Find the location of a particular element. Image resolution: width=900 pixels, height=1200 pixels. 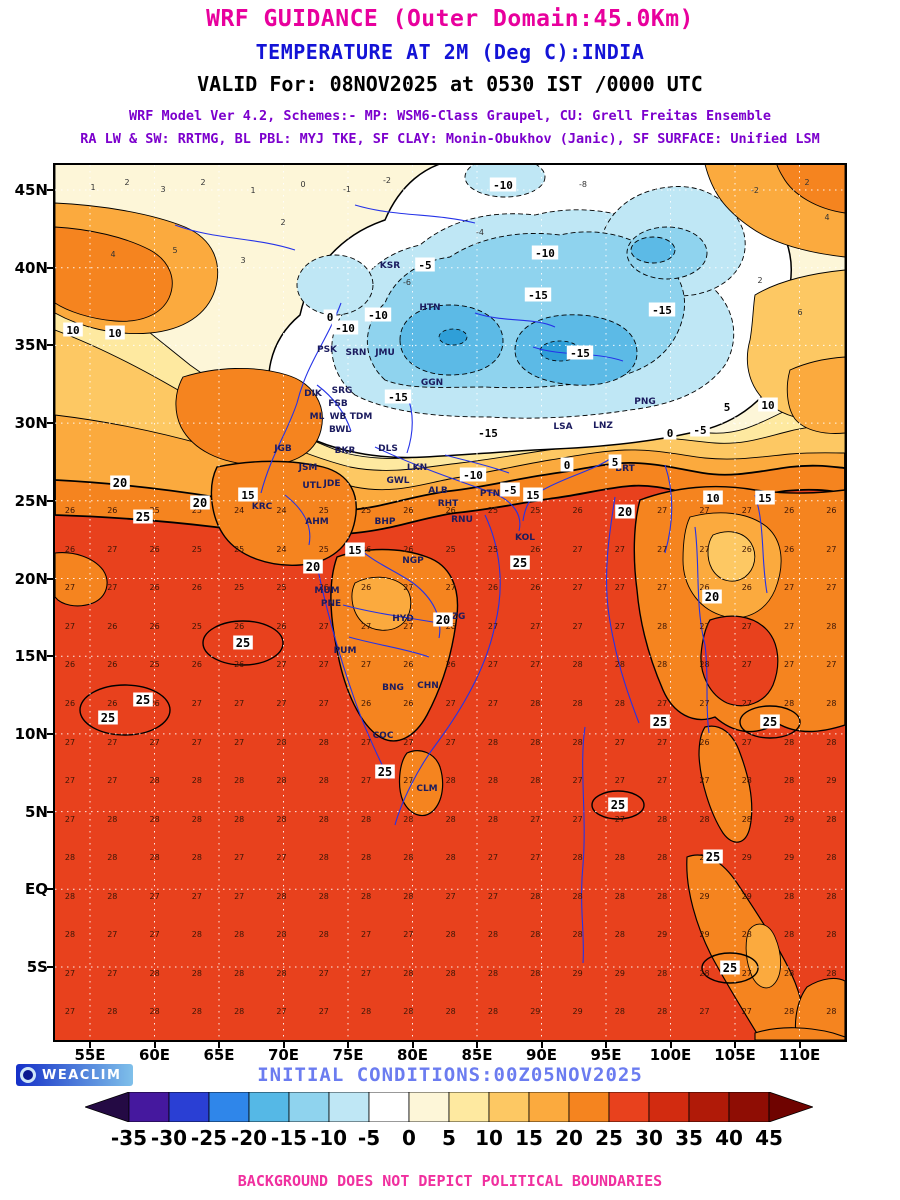

contour-label: 5 is located at coordinates (727, 407).